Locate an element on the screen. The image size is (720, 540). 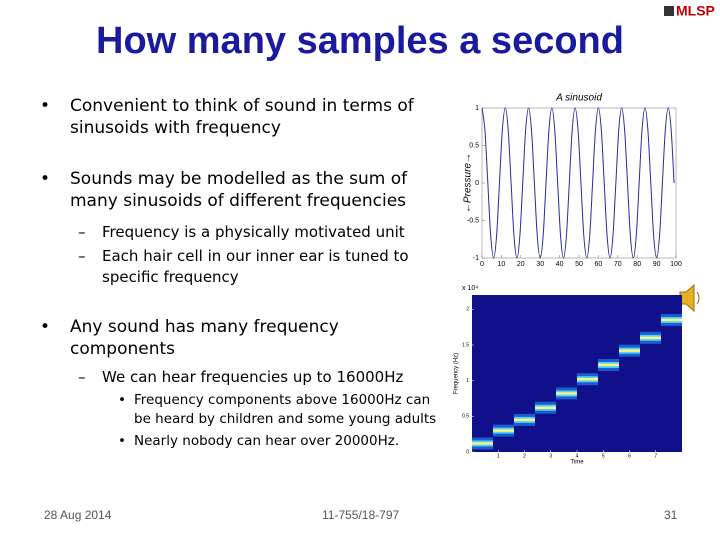
logo: MLSP is located at coordinates (695, 11).